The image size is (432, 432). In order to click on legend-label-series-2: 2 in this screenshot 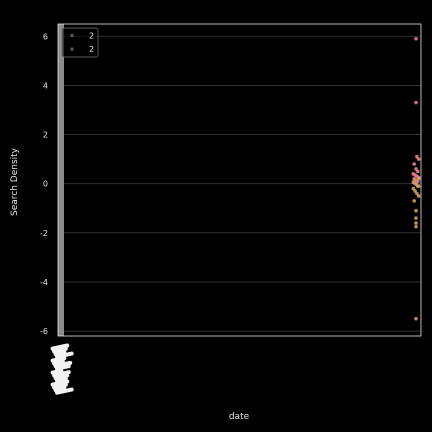, I will do `click(91, 49)`.